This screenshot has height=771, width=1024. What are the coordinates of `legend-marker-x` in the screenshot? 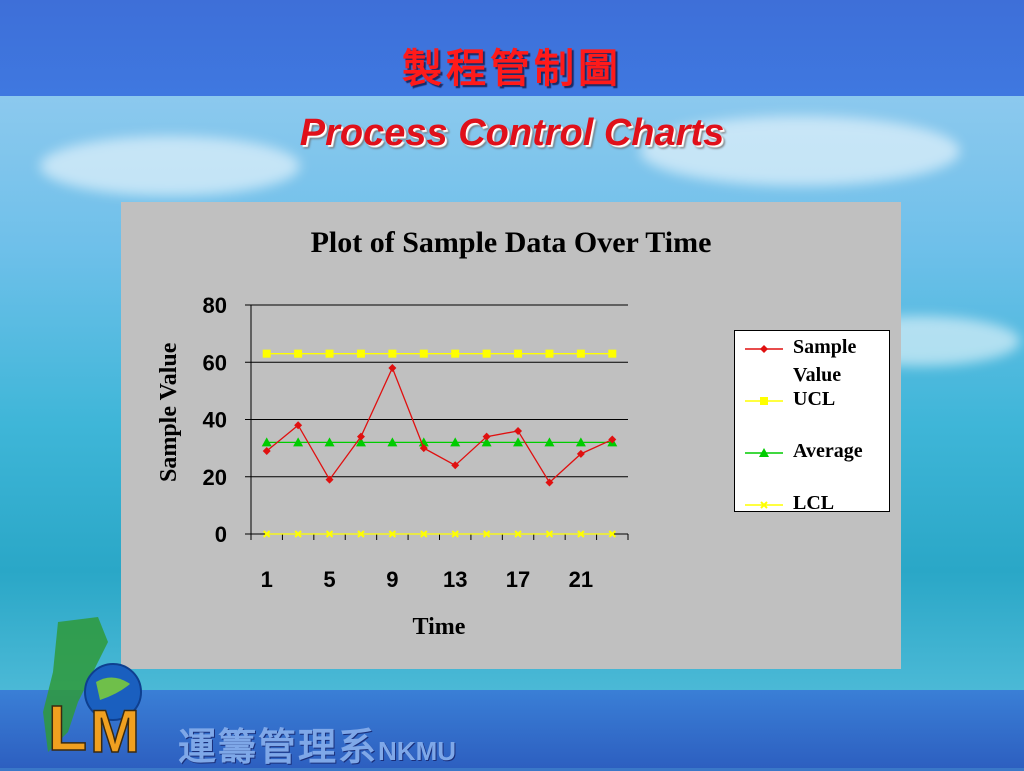 It's located at (764, 505).